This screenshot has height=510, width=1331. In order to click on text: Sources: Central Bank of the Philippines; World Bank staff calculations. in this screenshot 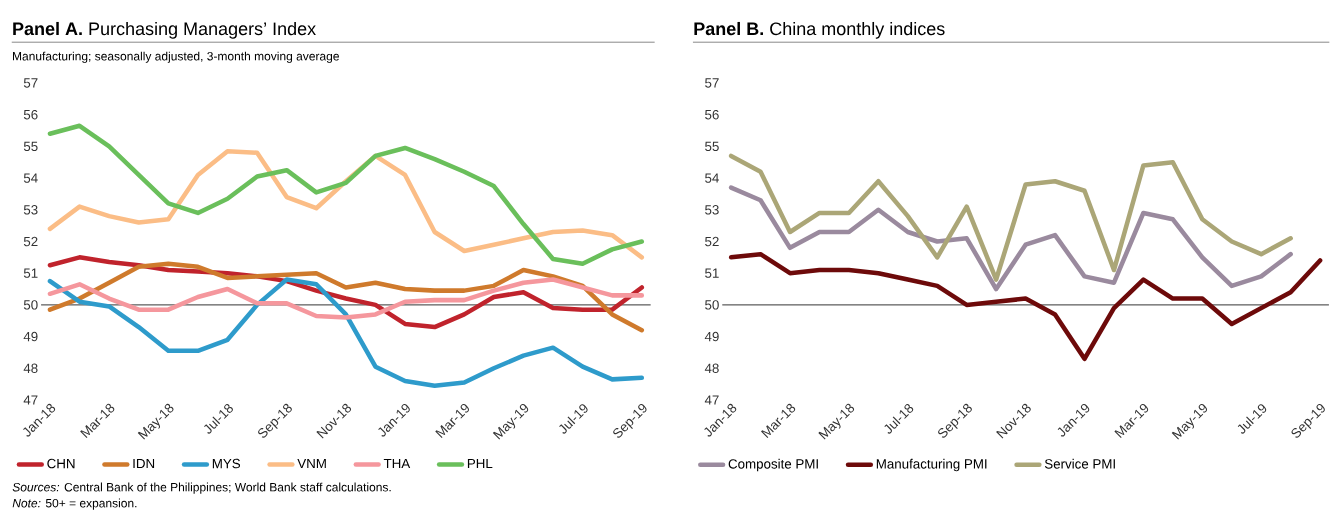, I will do `click(201, 488)`.